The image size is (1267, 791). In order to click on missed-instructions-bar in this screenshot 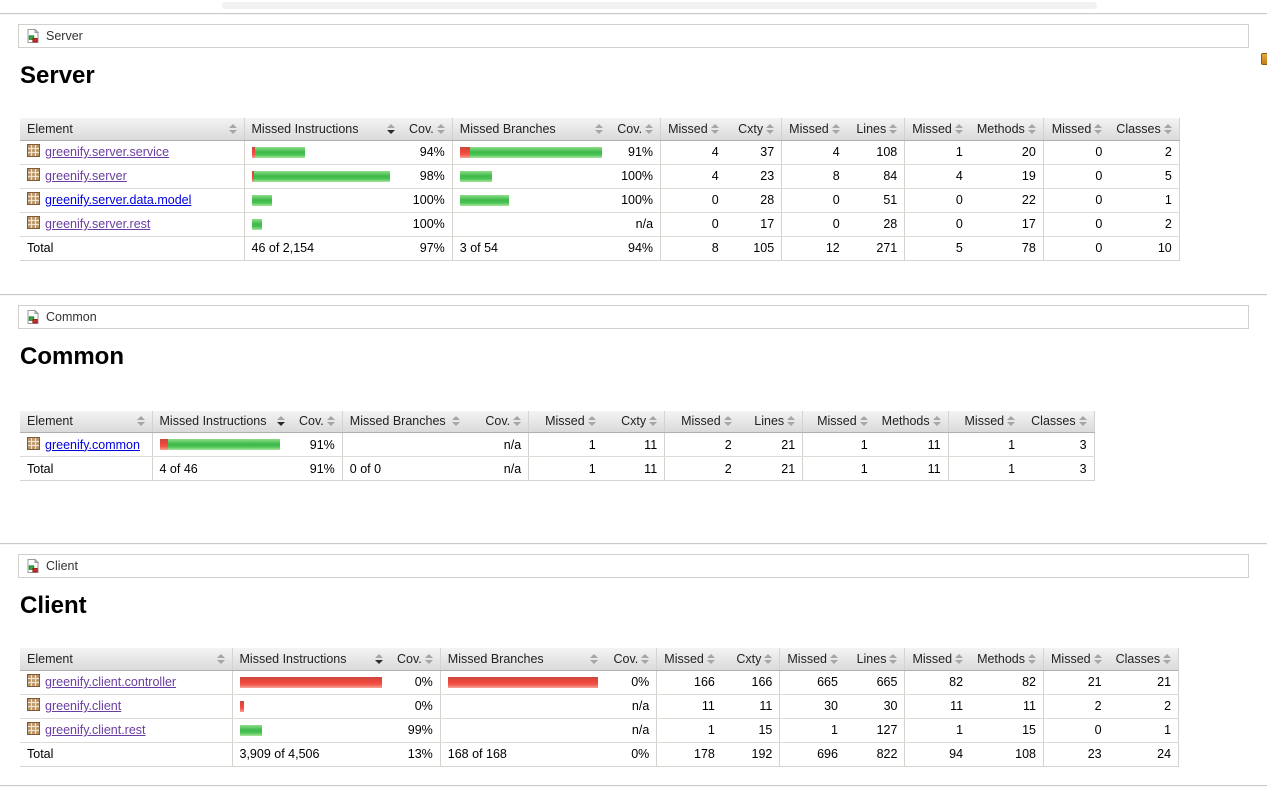, I will do `click(323, 200)`.